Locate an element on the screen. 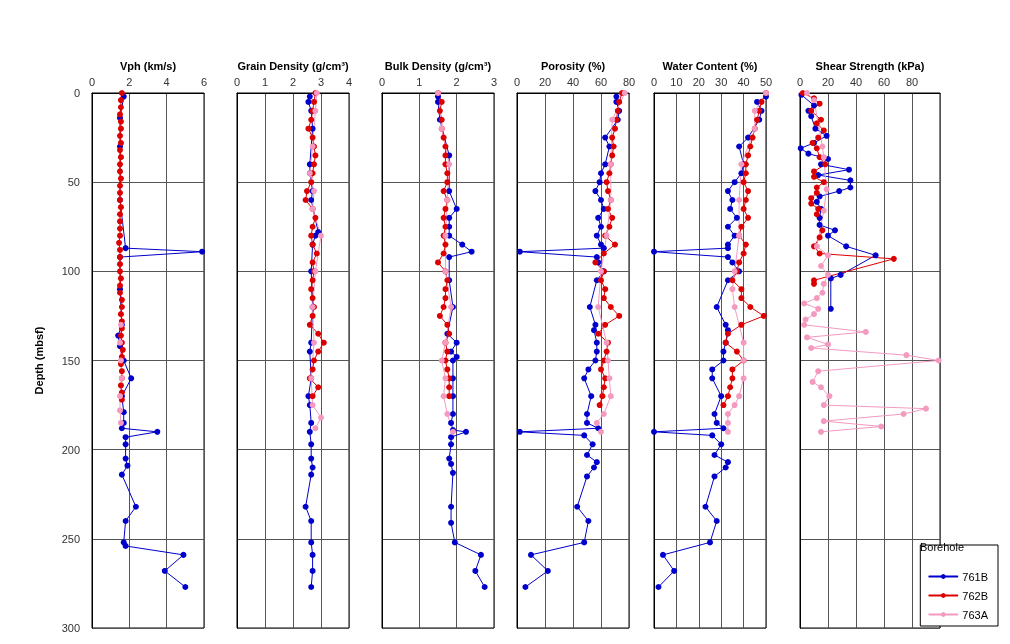  y-tick-label: 100 is located at coordinates (70, 271).